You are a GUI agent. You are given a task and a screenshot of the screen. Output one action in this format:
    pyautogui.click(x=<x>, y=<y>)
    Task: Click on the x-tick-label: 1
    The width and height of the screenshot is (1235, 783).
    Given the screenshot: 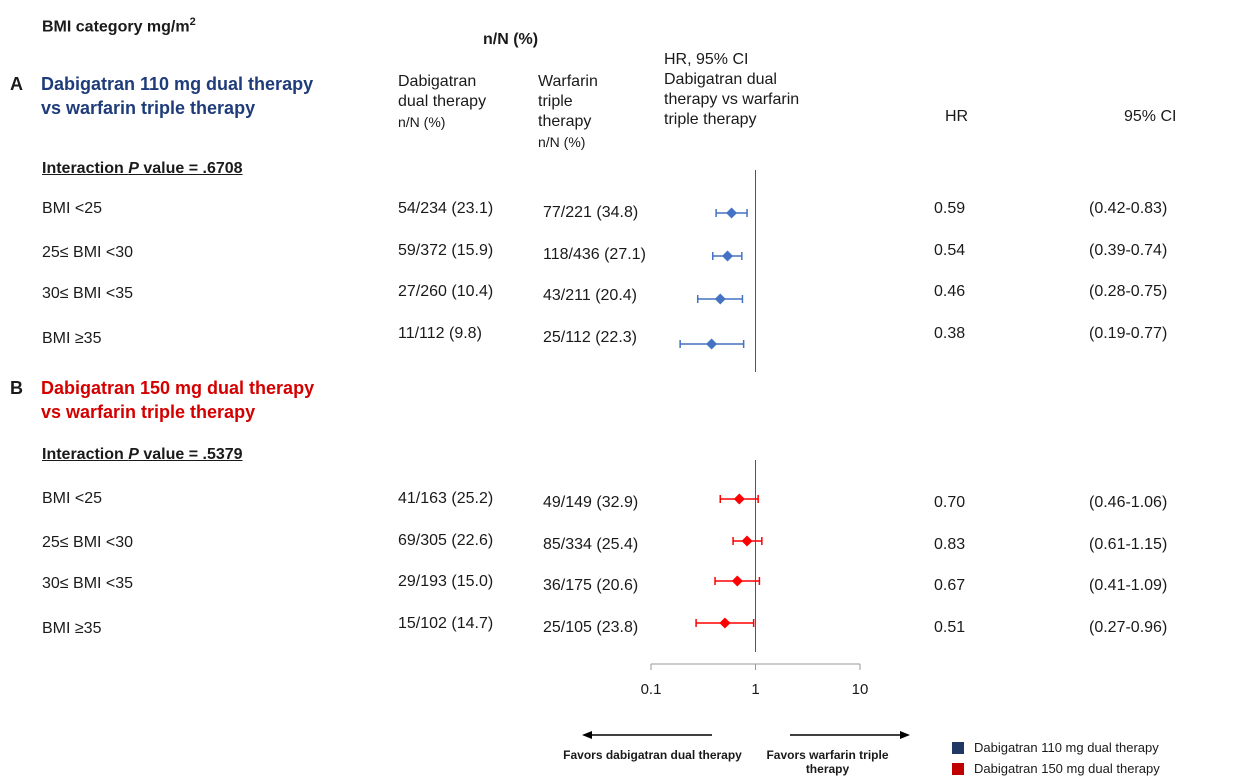 What is the action you would take?
    pyautogui.click(x=755, y=689)
    